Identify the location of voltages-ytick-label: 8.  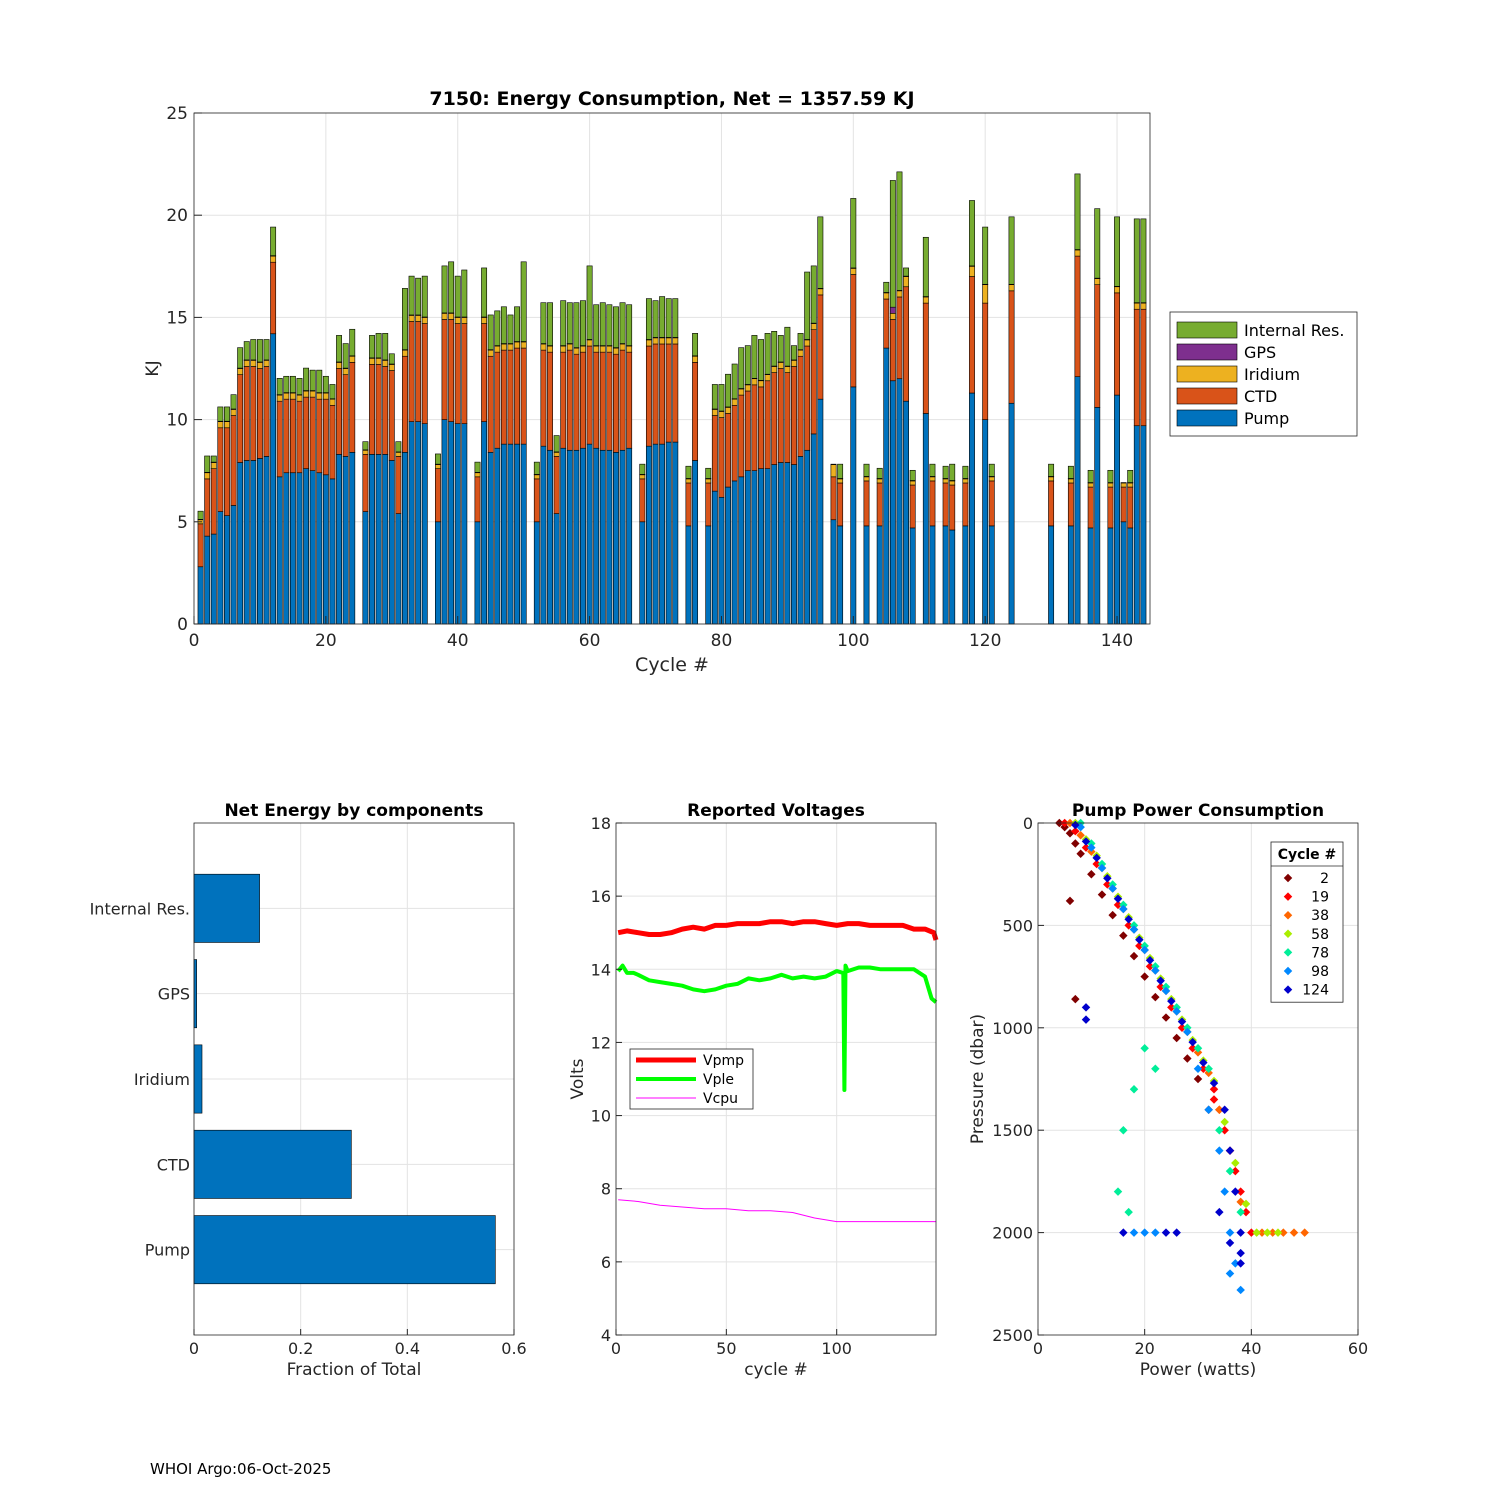
(606, 1189).